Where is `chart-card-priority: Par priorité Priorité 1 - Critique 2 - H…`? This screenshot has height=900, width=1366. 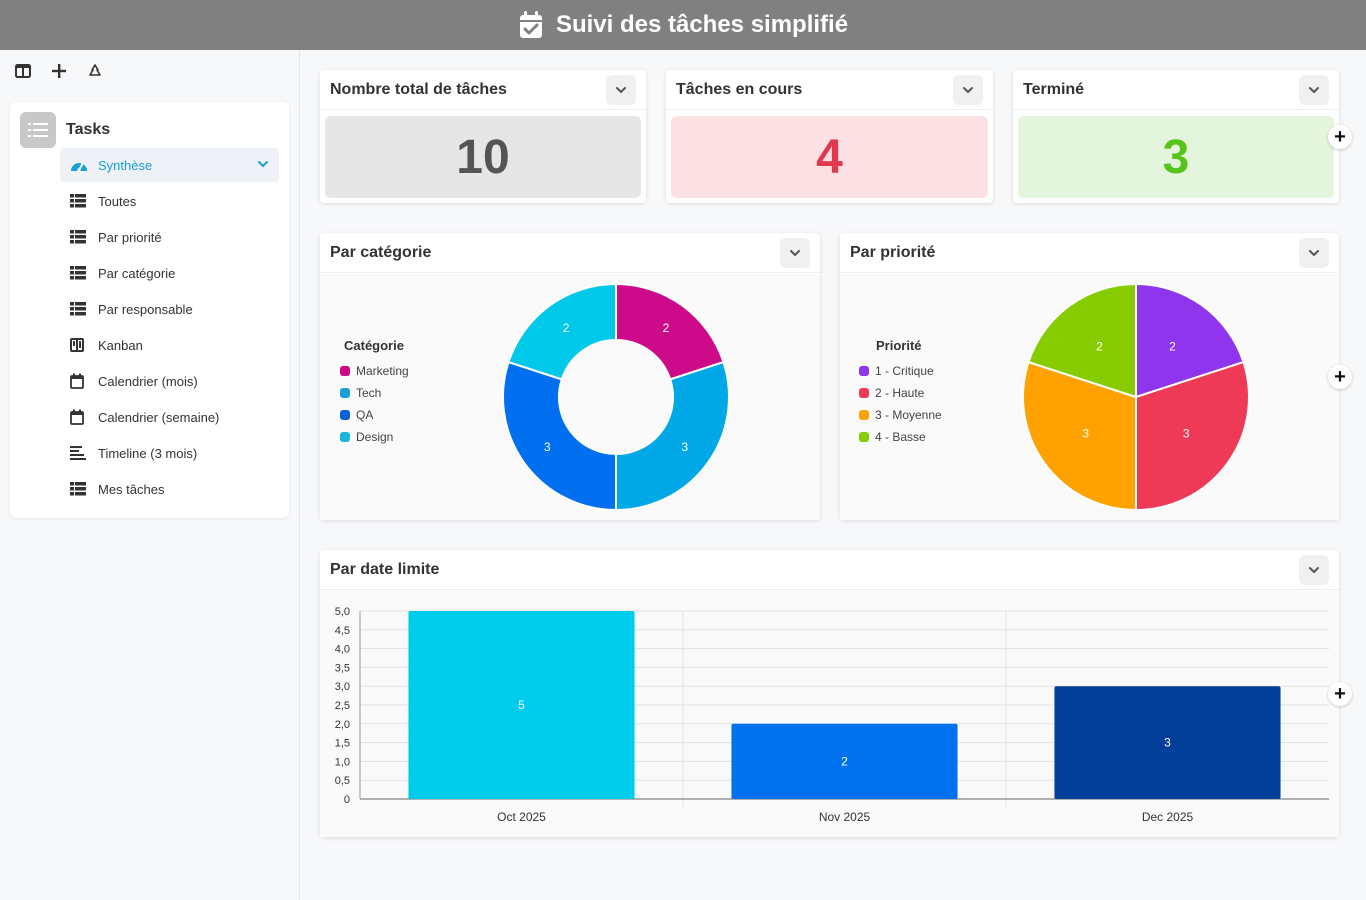 chart-card-priority: Par priorité Priorité 1 - Critique 2 - H… is located at coordinates (1089, 376).